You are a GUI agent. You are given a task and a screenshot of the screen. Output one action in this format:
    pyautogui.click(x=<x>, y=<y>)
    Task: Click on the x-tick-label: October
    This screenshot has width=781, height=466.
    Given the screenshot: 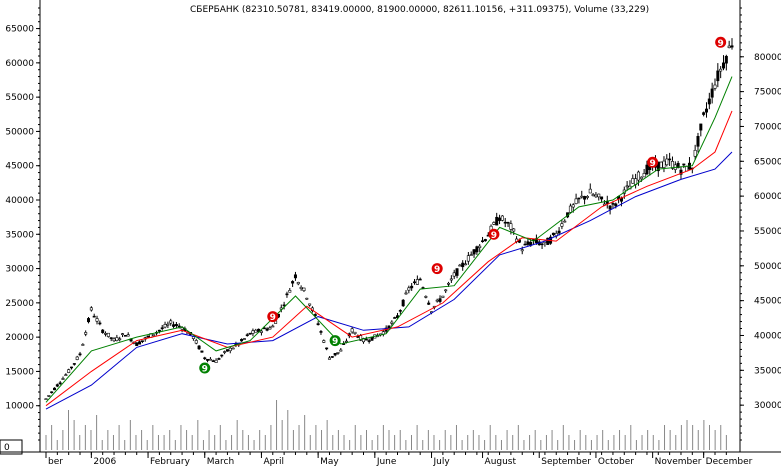 What is the action you would take?
    pyautogui.click(x=616, y=461)
    